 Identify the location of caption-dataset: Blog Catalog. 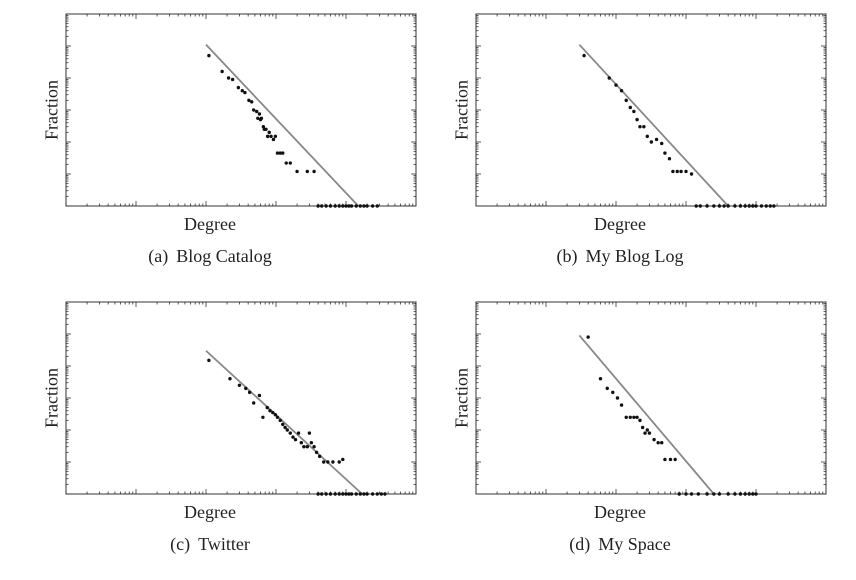
(224, 256).